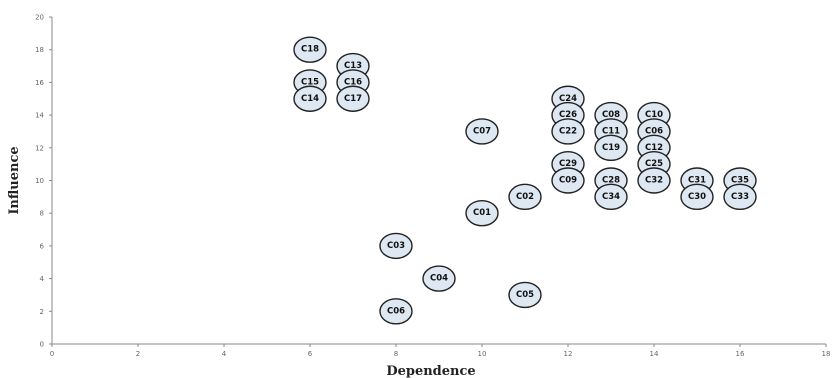 Image resolution: width=834 pixels, height=378 pixels. I want to click on x-tick-label: 10, so click(482, 354).